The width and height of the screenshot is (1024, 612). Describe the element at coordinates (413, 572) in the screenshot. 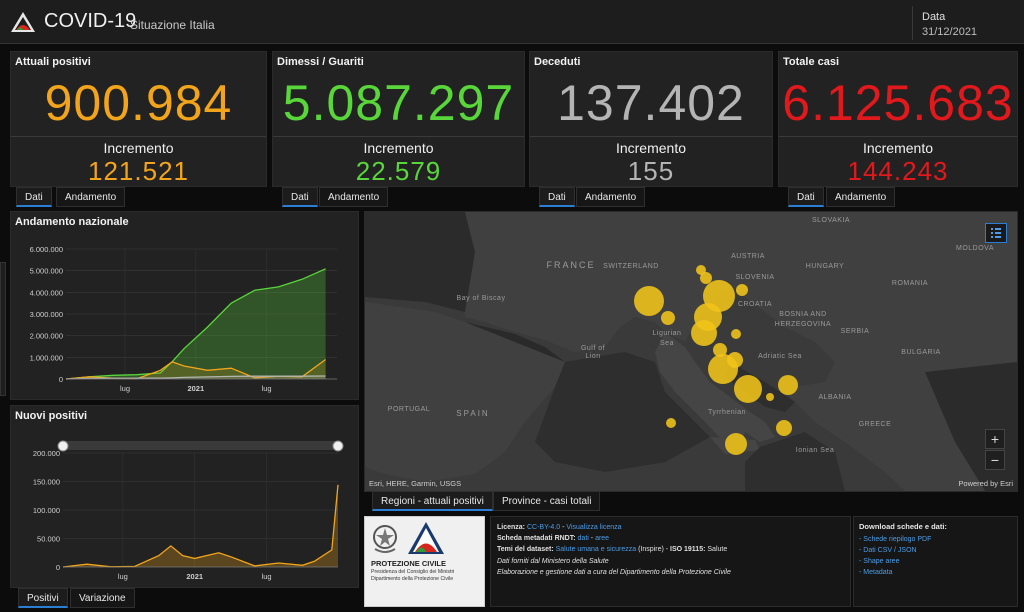

I see `logo-line-1: Presidenza del Consiglio dei Ministri` at that location.